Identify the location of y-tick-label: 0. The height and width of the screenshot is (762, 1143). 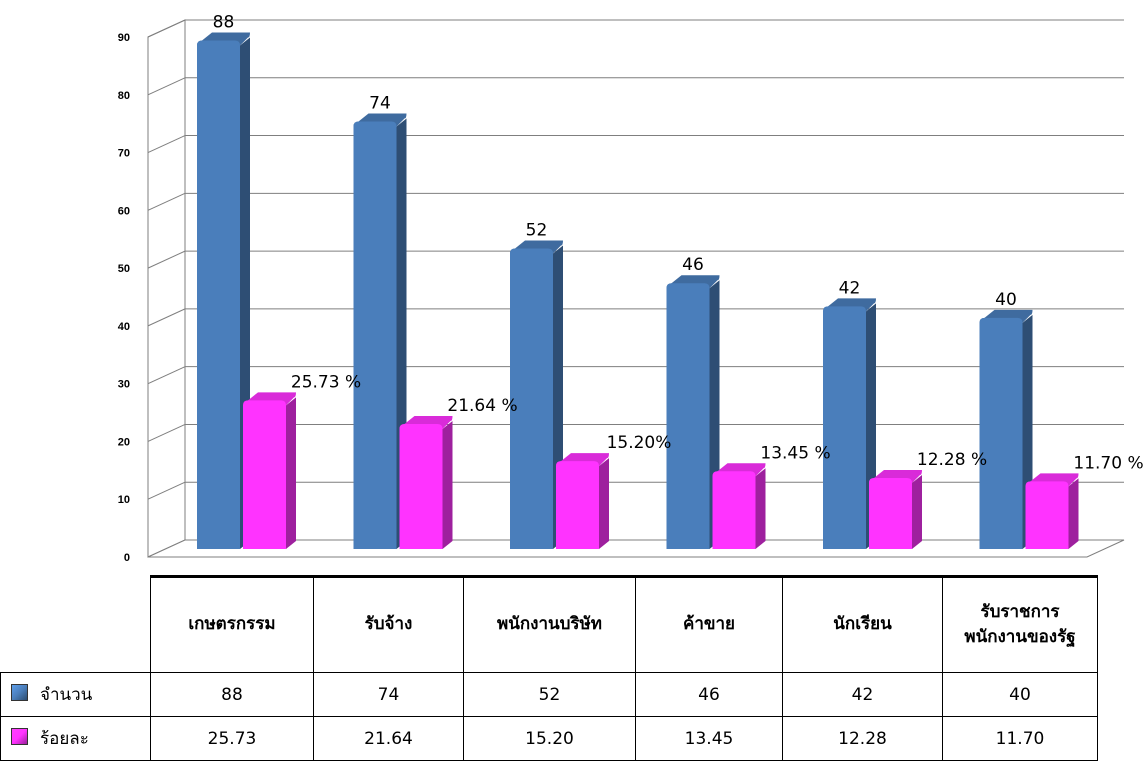
(127, 558).